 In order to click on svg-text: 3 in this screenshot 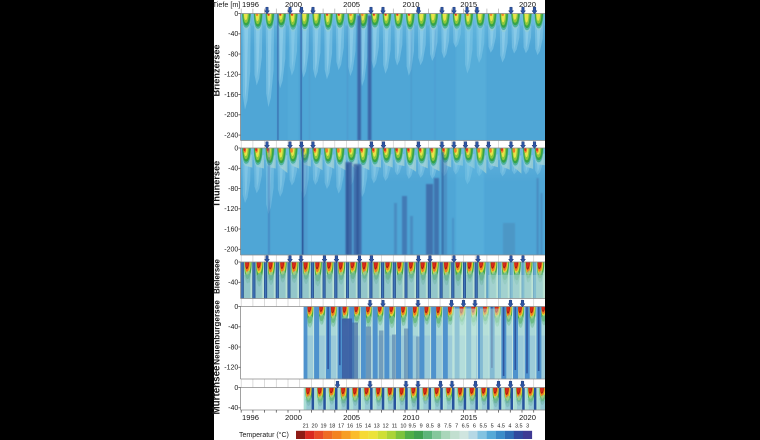, I will do `click(527, 427)`.